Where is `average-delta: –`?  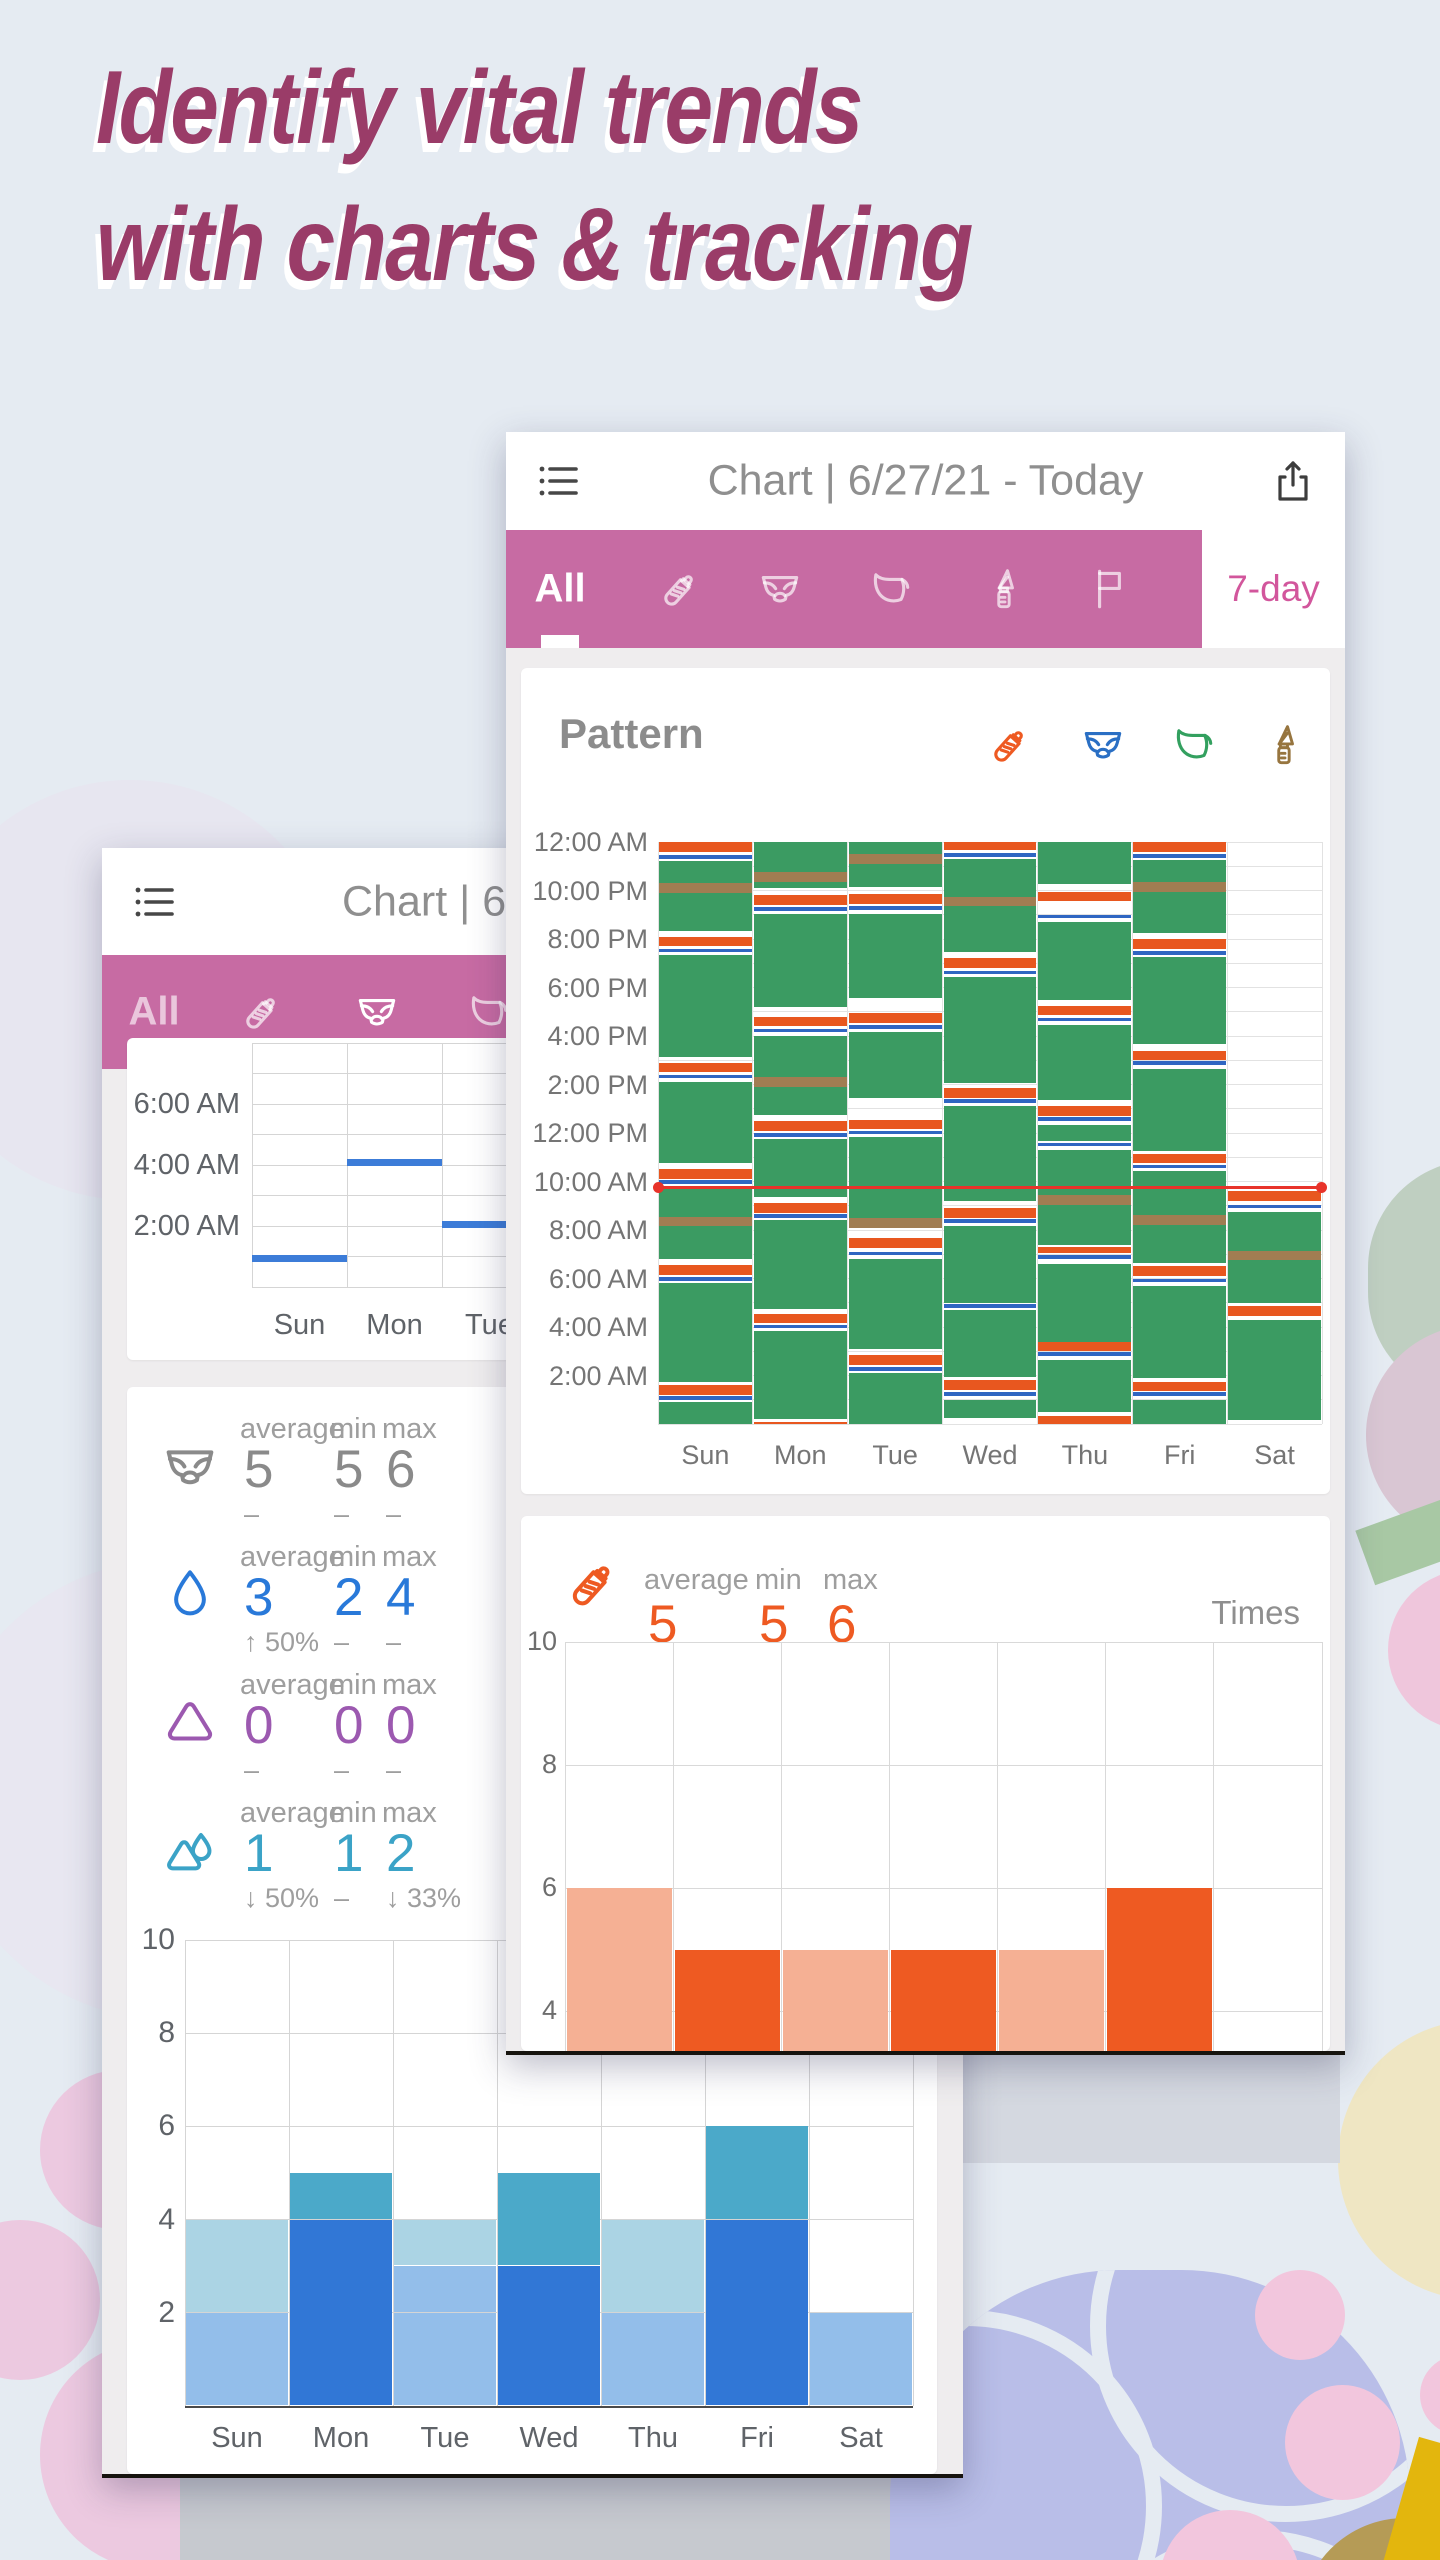 average-delta: – is located at coordinates (252, 1770).